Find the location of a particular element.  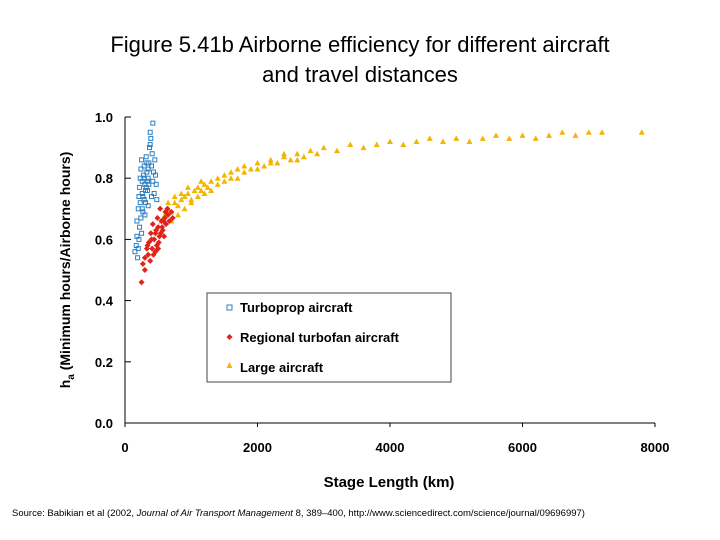

y-tick-label: 0.6 is located at coordinates (104, 239).